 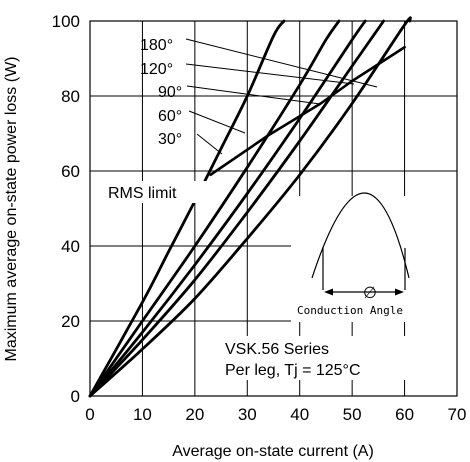 What do you see at coordinates (11, 209) in the screenshot?
I see `y-axis-title: Maximum average on-state power loss (W)` at bounding box center [11, 209].